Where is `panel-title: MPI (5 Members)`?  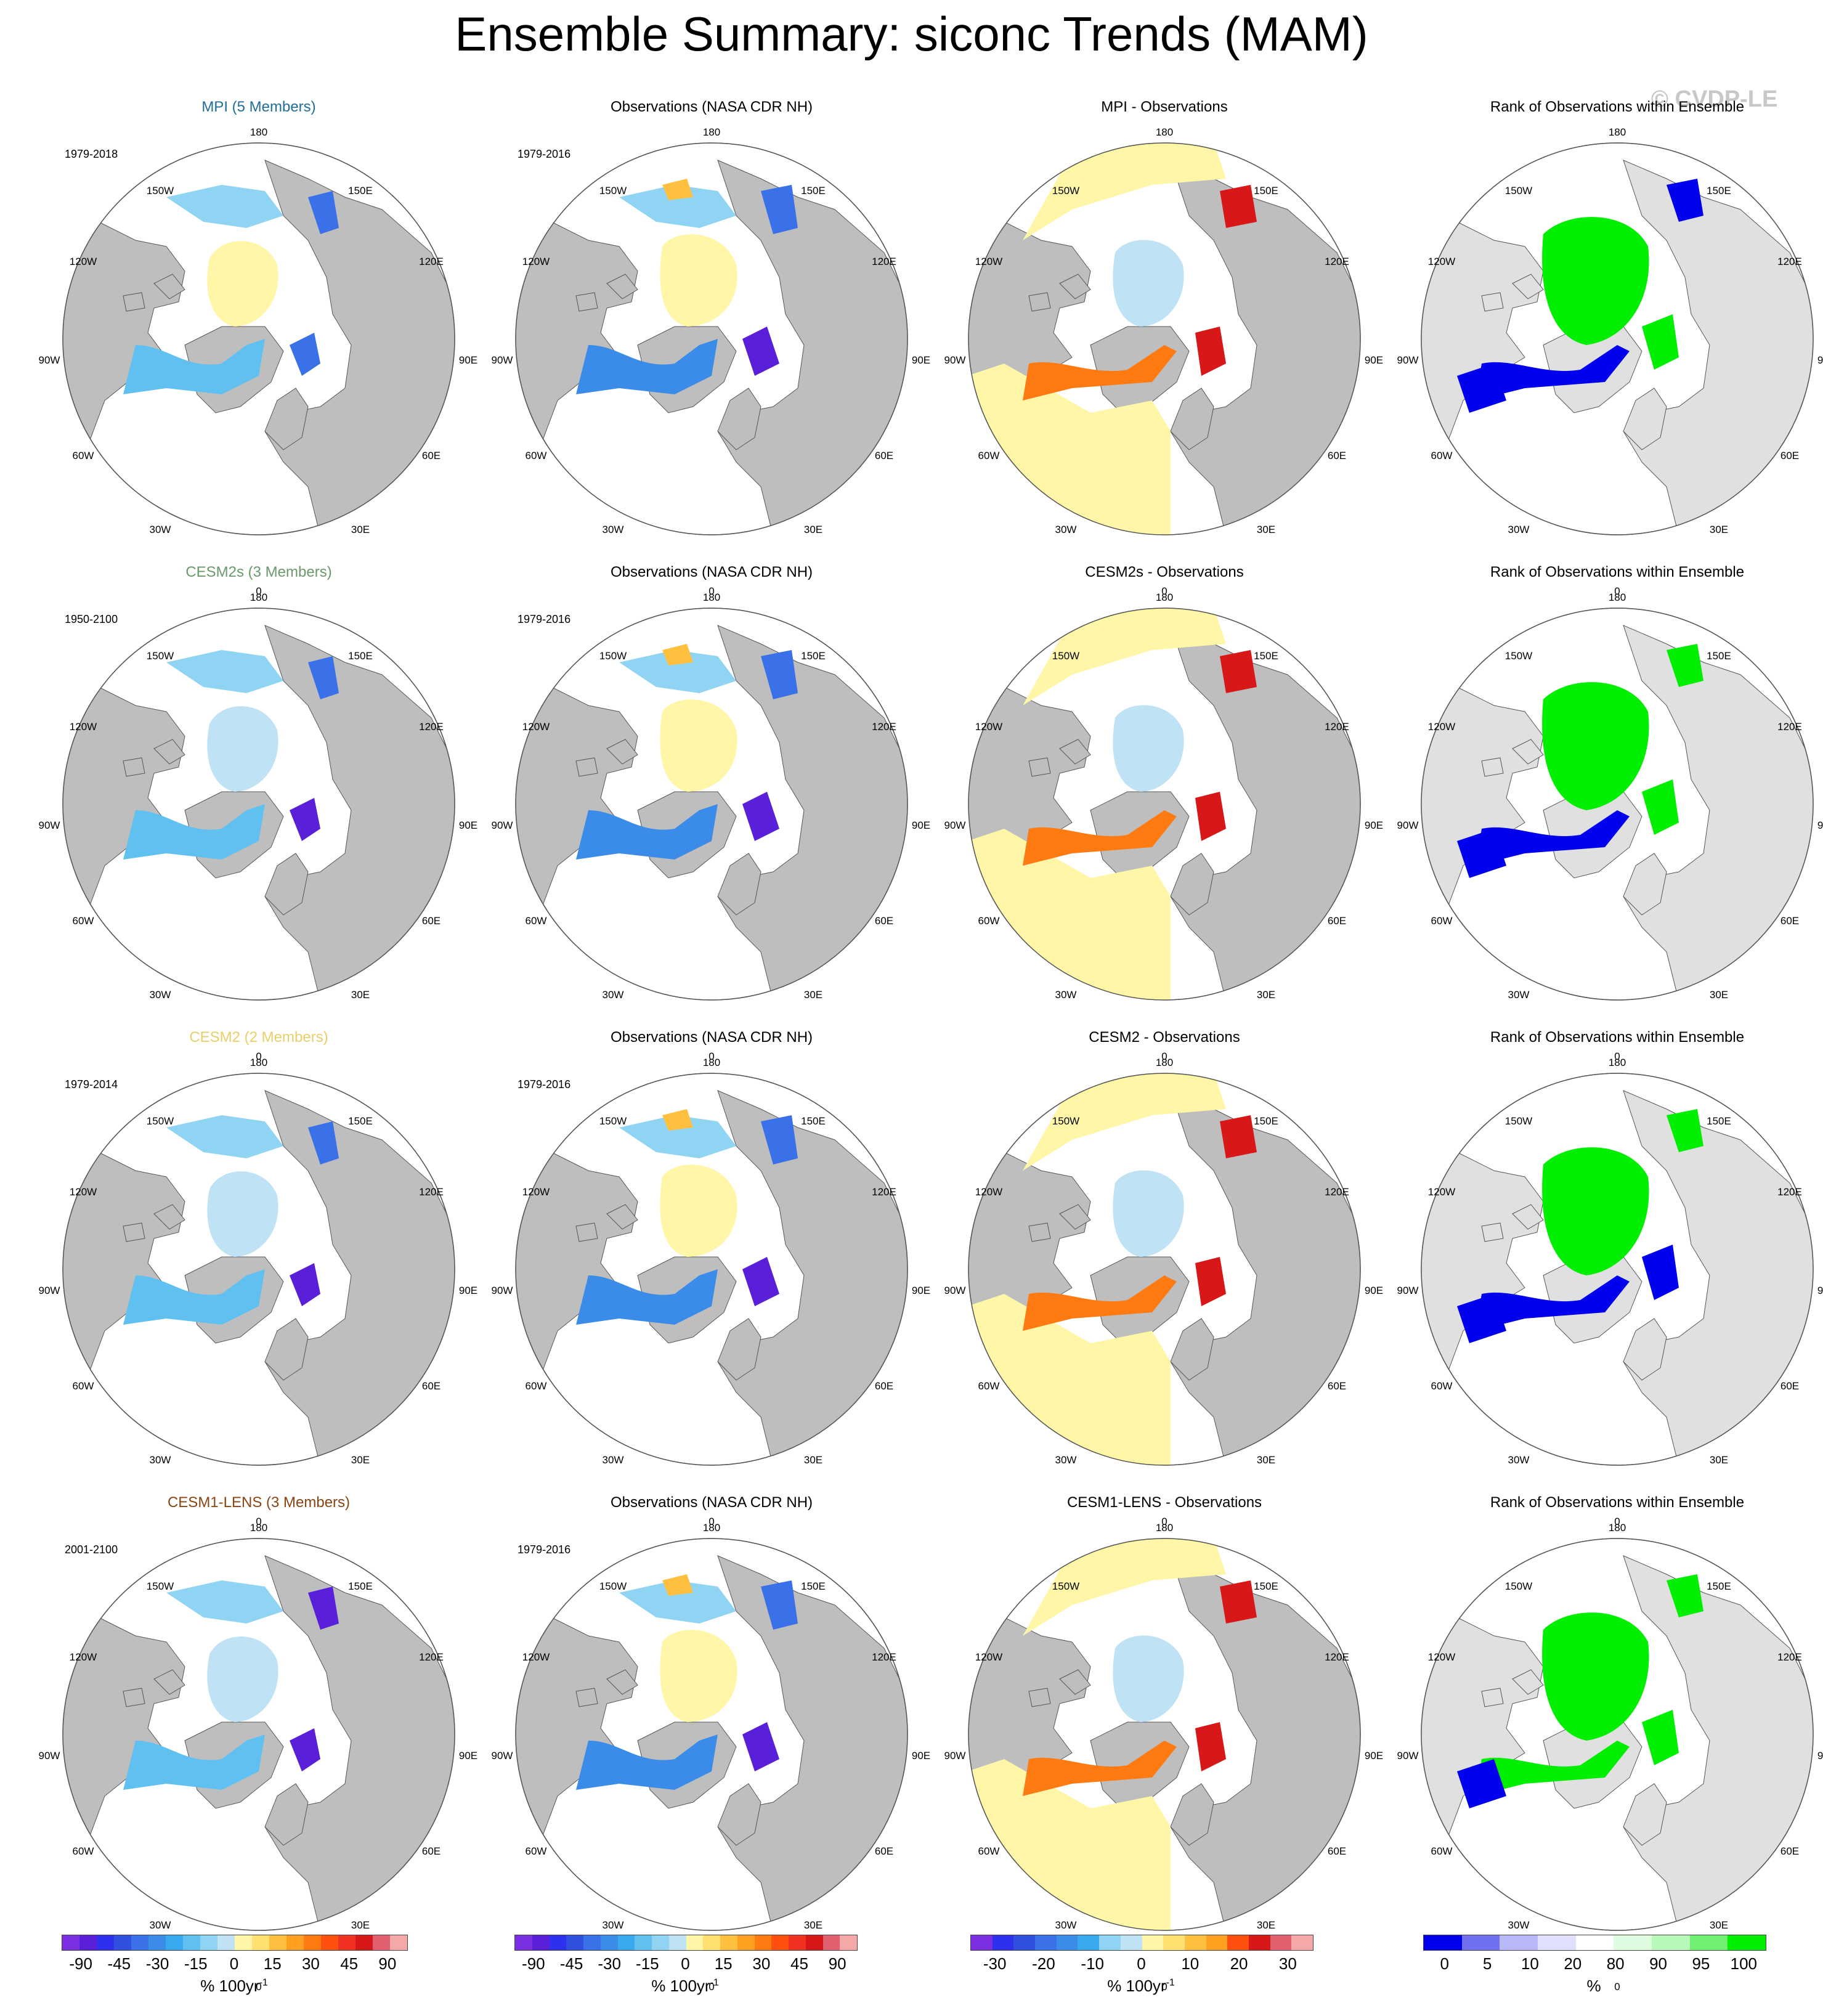 panel-title: MPI (5 Members) is located at coordinates (258, 107).